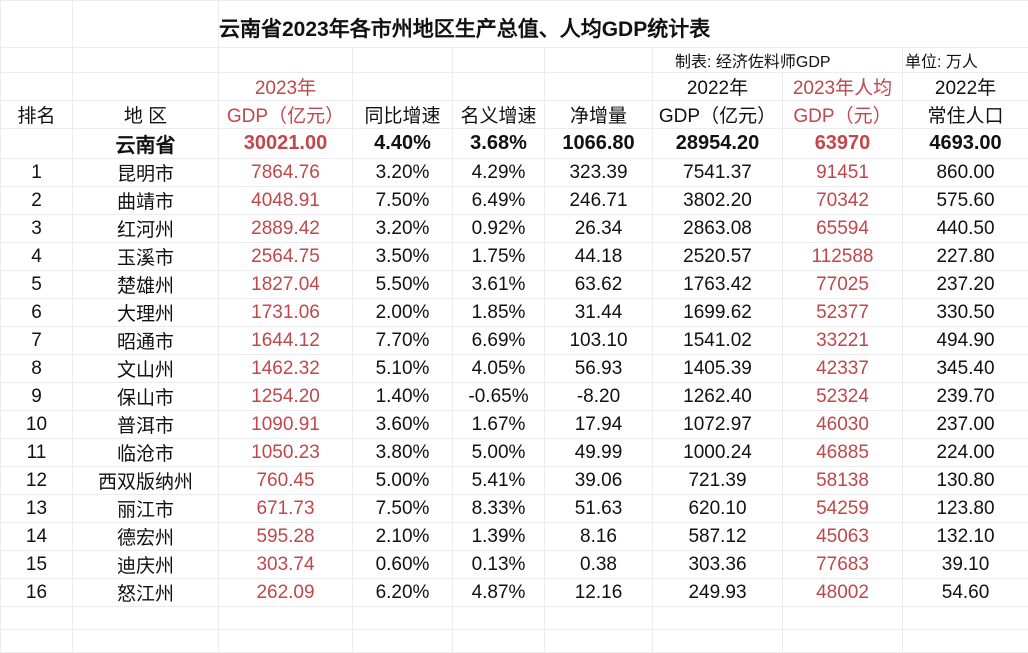 The height and width of the screenshot is (653, 1028). Describe the element at coordinates (965, 341) in the screenshot. I see `cell-pop: 494.90` at that location.